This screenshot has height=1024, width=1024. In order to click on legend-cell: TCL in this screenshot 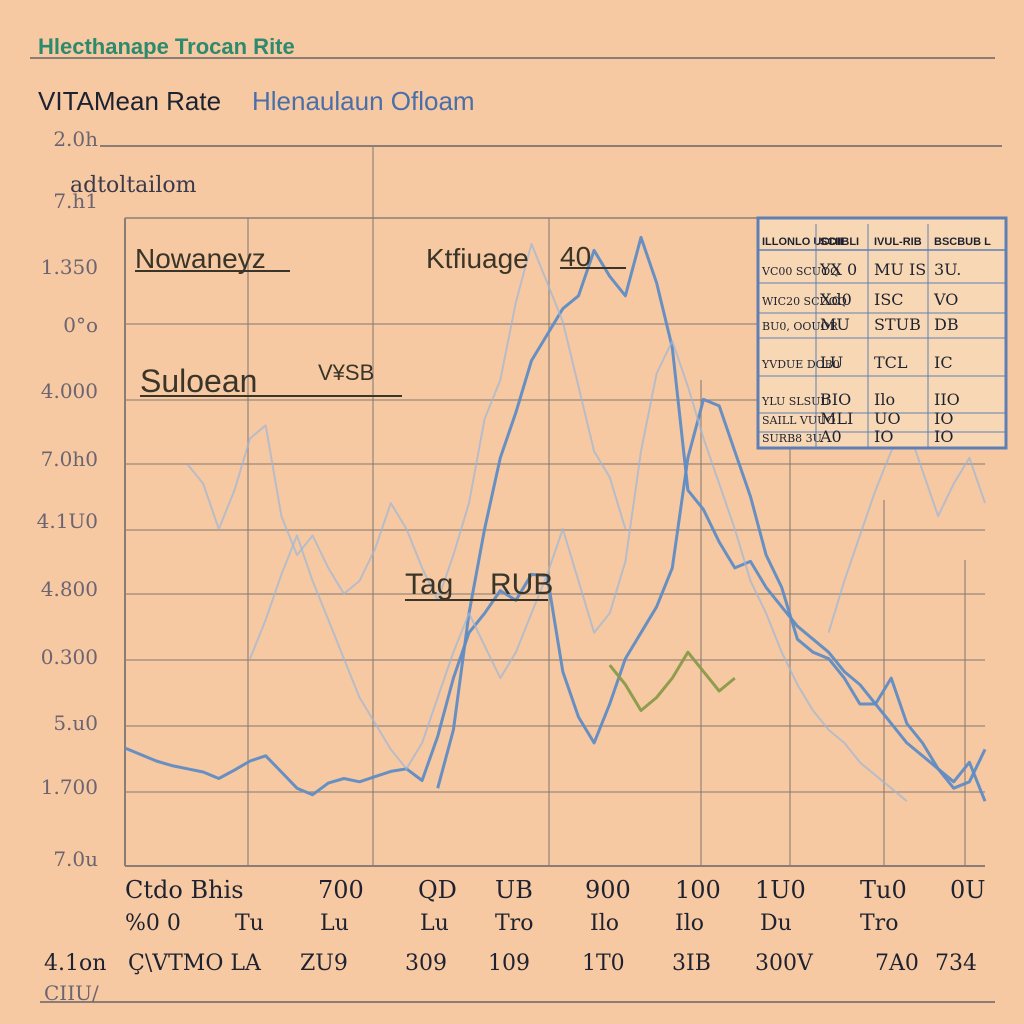, I will do `click(891, 362)`.